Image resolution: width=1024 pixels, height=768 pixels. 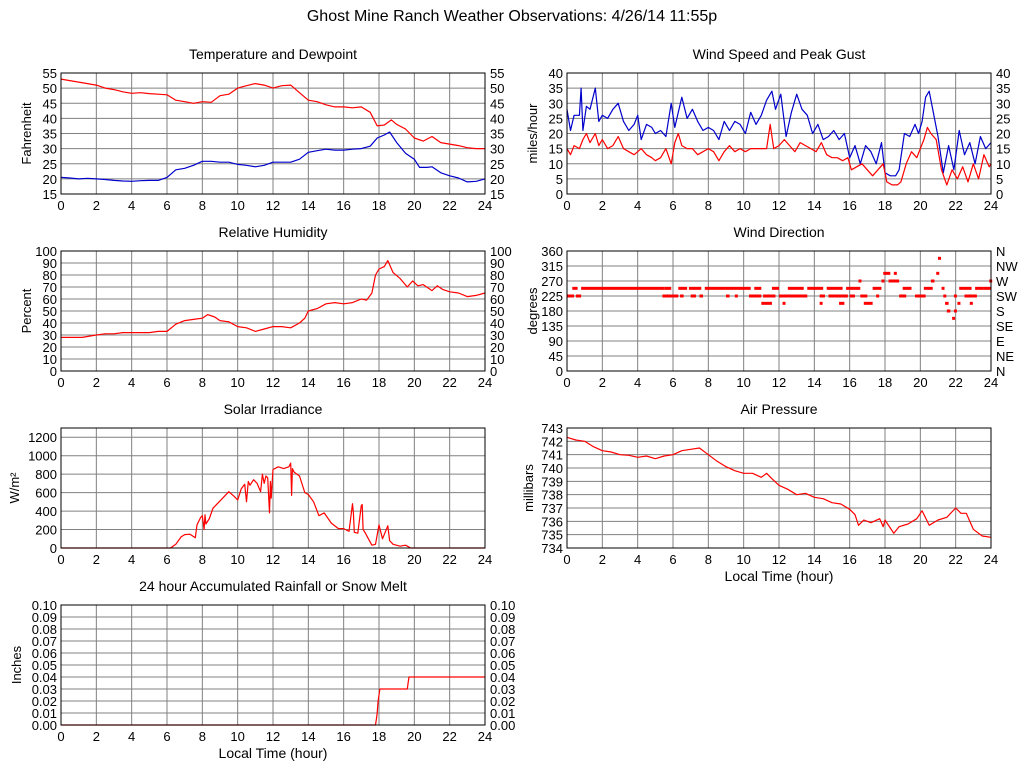 What do you see at coordinates (552, 441) in the screenshot?
I see `y-tick-label: 742` at bounding box center [552, 441].